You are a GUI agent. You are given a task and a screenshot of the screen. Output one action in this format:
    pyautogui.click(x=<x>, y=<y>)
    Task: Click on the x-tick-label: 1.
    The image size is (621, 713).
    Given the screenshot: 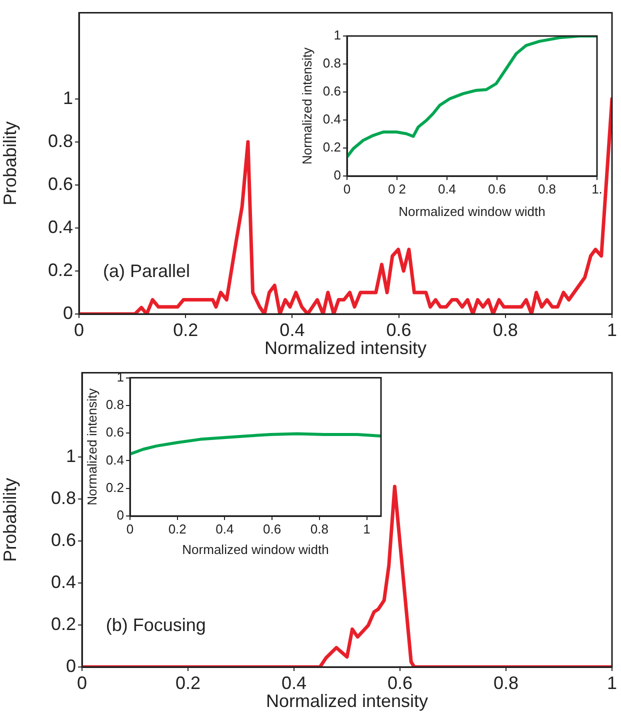 What is the action you would take?
    pyautogui.click(x=597, y=188)
    